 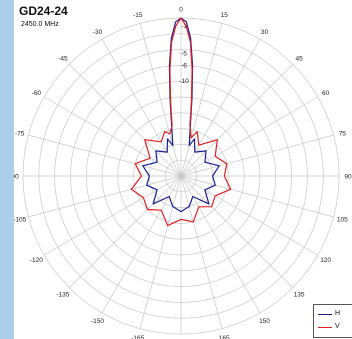 What do you see at coordinates (97, 321) in the screenshot?
I see `angle-tick-label: -150` at bounding box center [97, 321].